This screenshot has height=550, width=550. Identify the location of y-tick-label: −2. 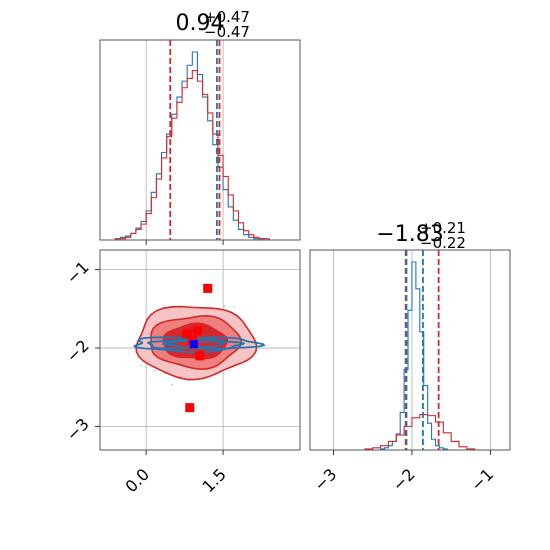
(78, 351).